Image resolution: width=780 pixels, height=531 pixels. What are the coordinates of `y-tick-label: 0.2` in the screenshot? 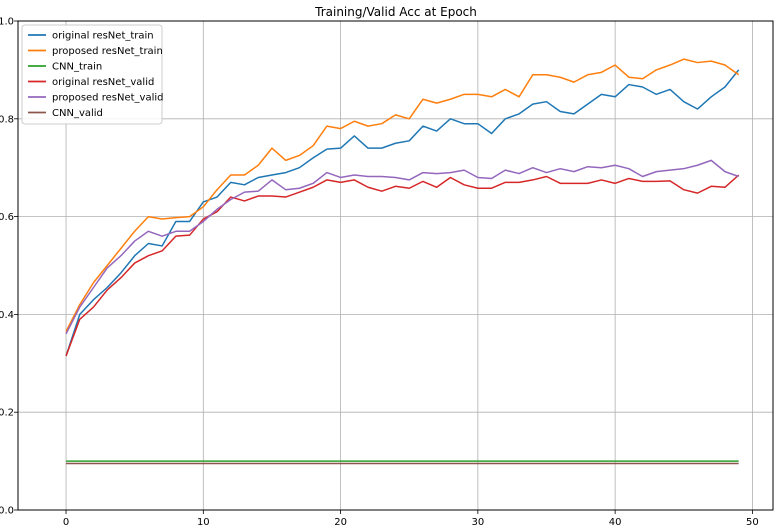 It's located at (7, 413).